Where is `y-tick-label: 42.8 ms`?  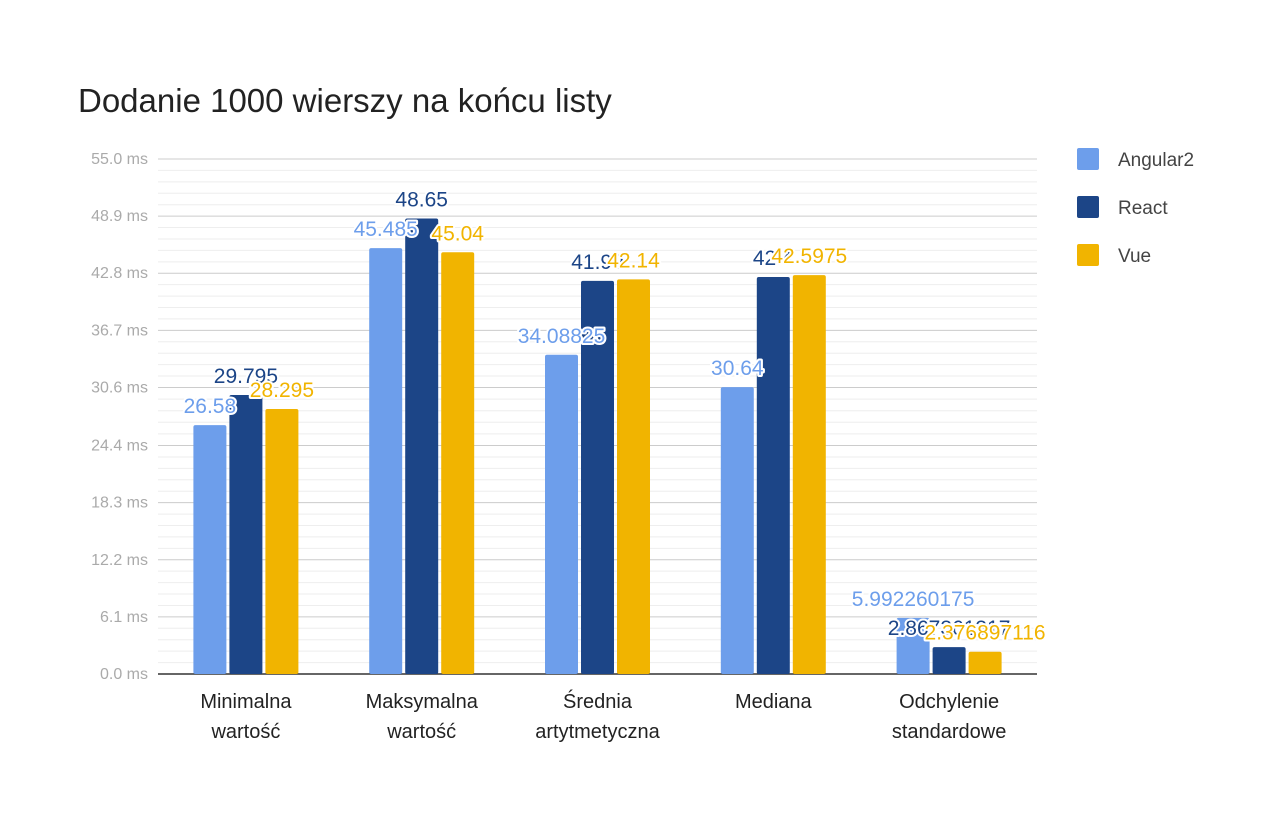 y-tick-label: 42.8 ms is located at coordinates (119, 273).